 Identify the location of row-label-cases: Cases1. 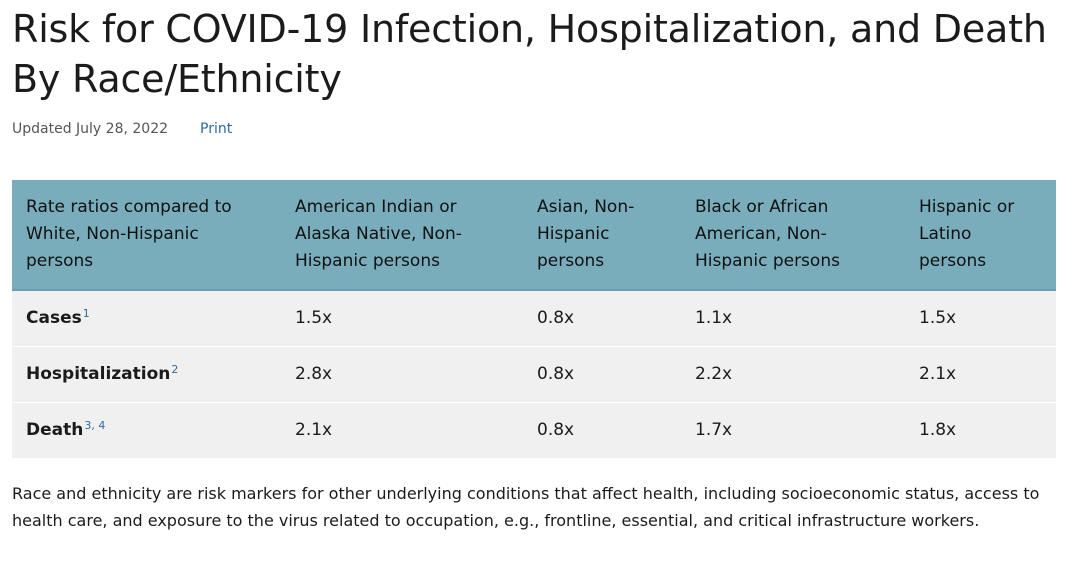
(146, 318).